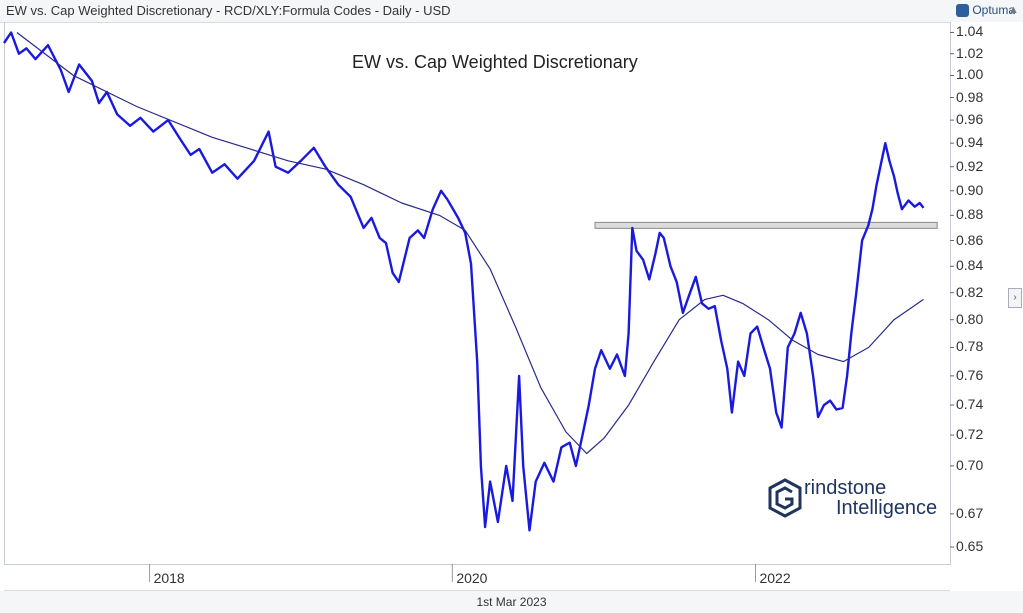 This screenshot has height=613, width=1023. Describe the element at coordinates (993, 10) in the screenshot. I see `optuma-brand-label: Optuma` at that location.